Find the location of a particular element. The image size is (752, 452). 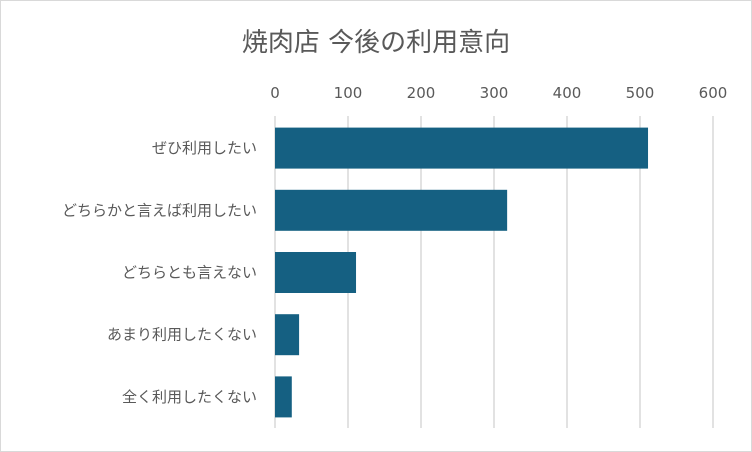

category-label: 全く利用したくない is located at coordinates (189, 397).